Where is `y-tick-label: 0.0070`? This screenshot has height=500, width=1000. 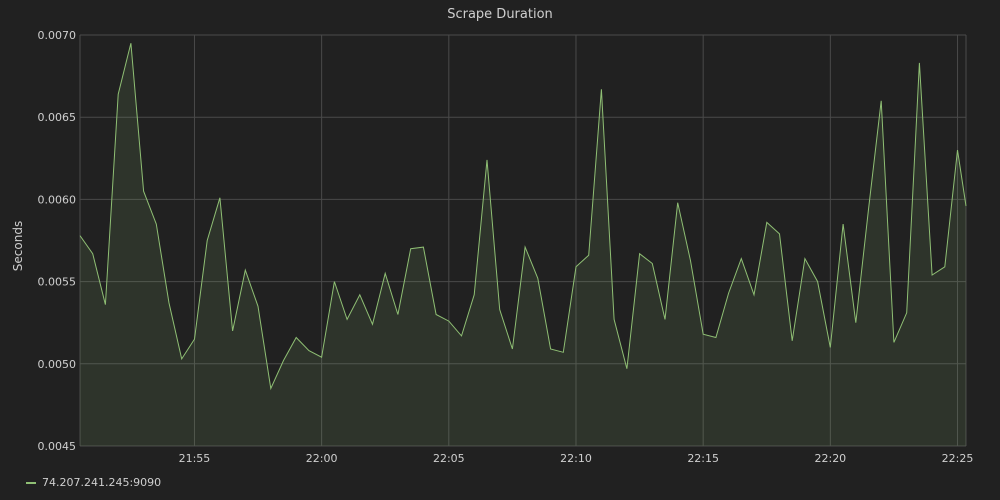 y-tick-label: 0.0070 is located at coordinates (57, 35).